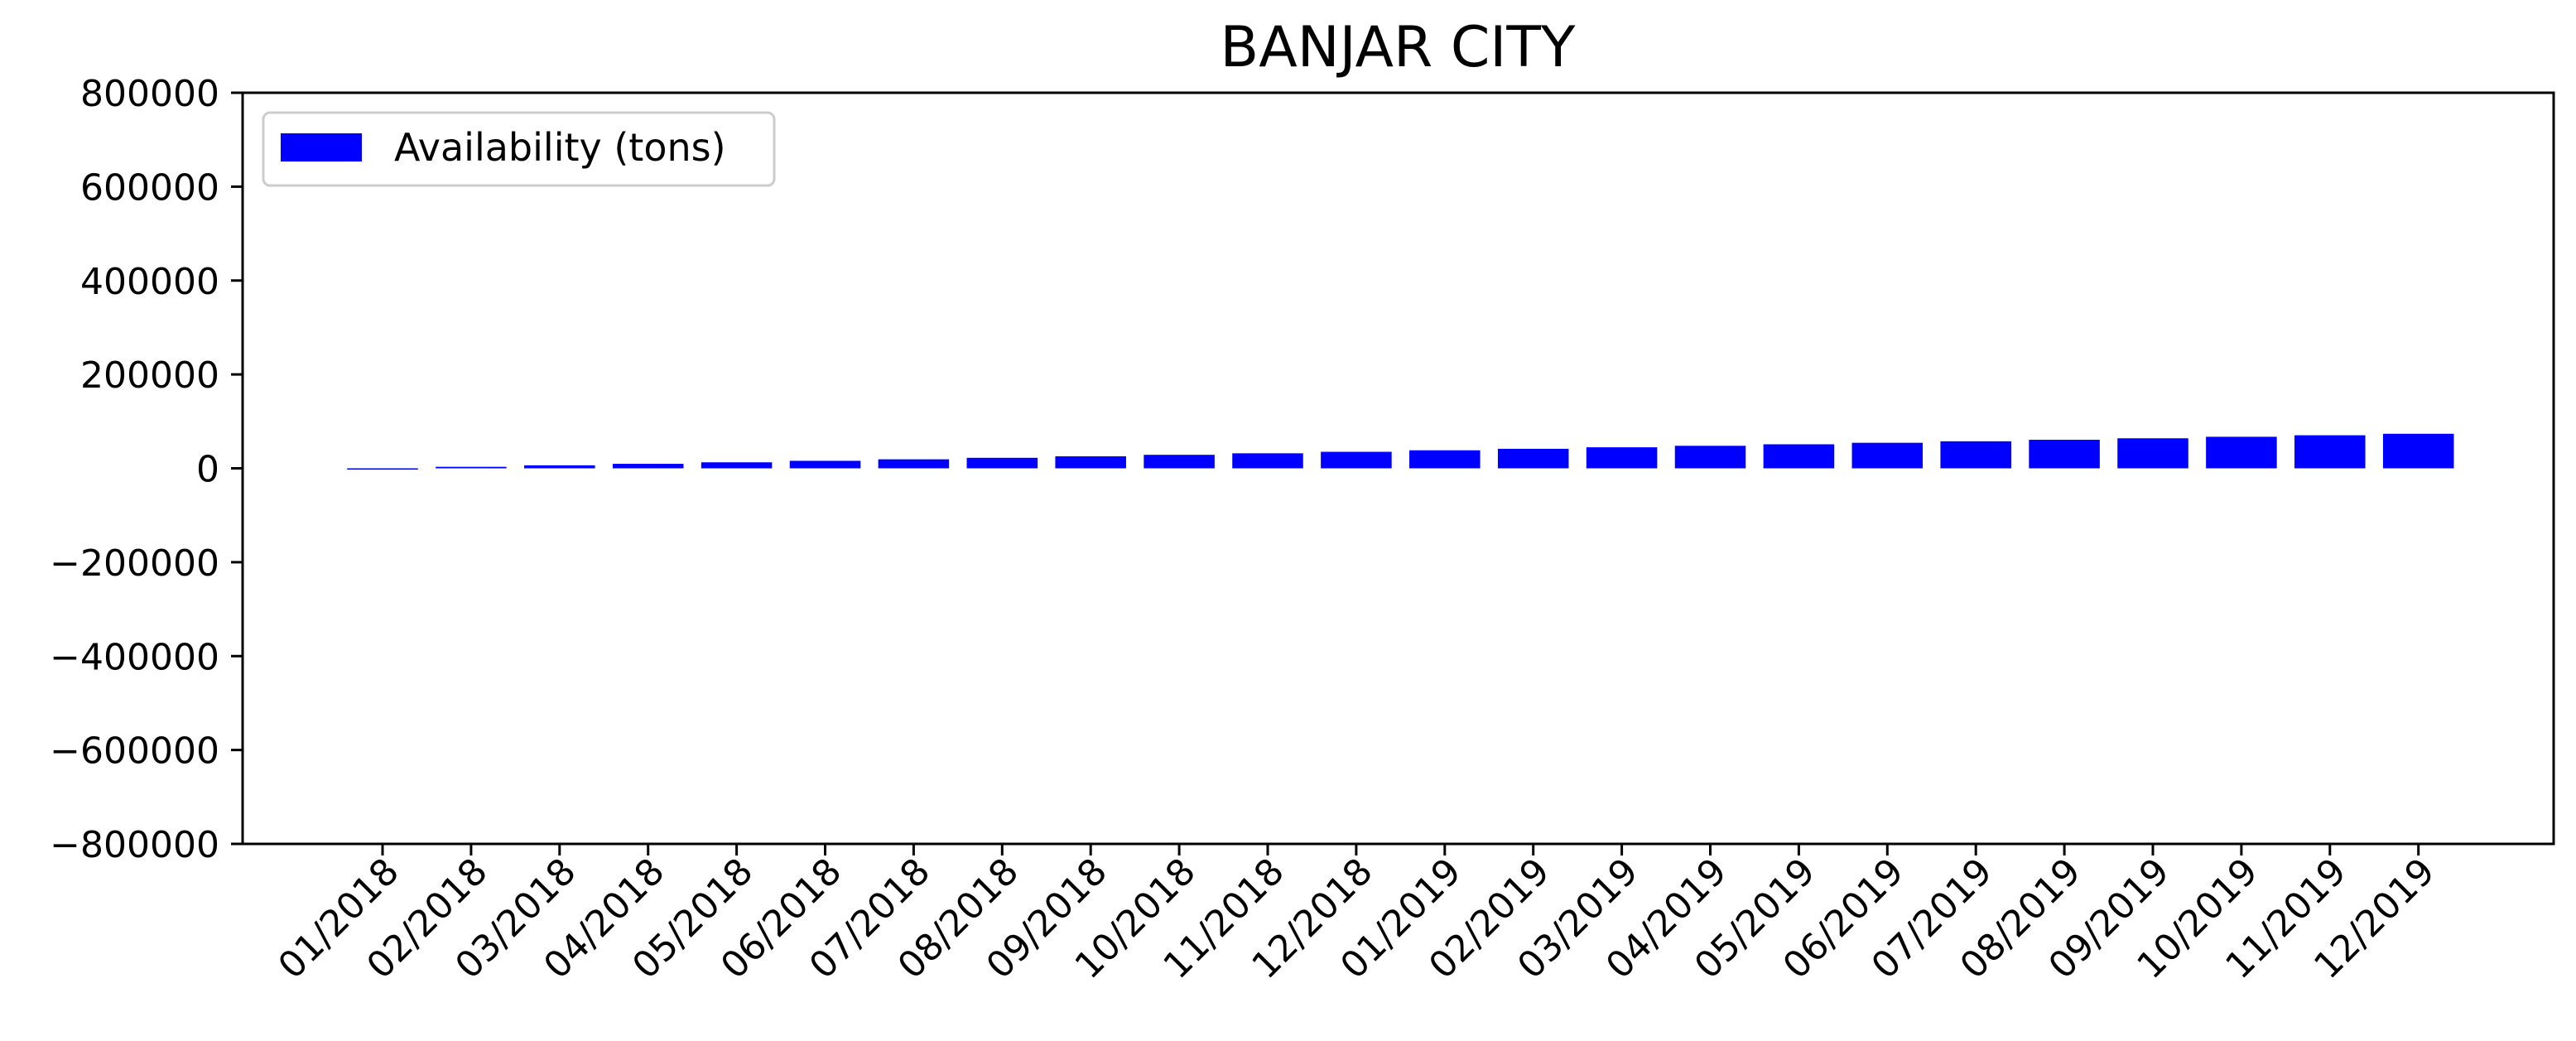  What do you see at coordinates (2064, 454) in the screenshot?
I see `bar-08/2019` at bounding box center [2064, 454].